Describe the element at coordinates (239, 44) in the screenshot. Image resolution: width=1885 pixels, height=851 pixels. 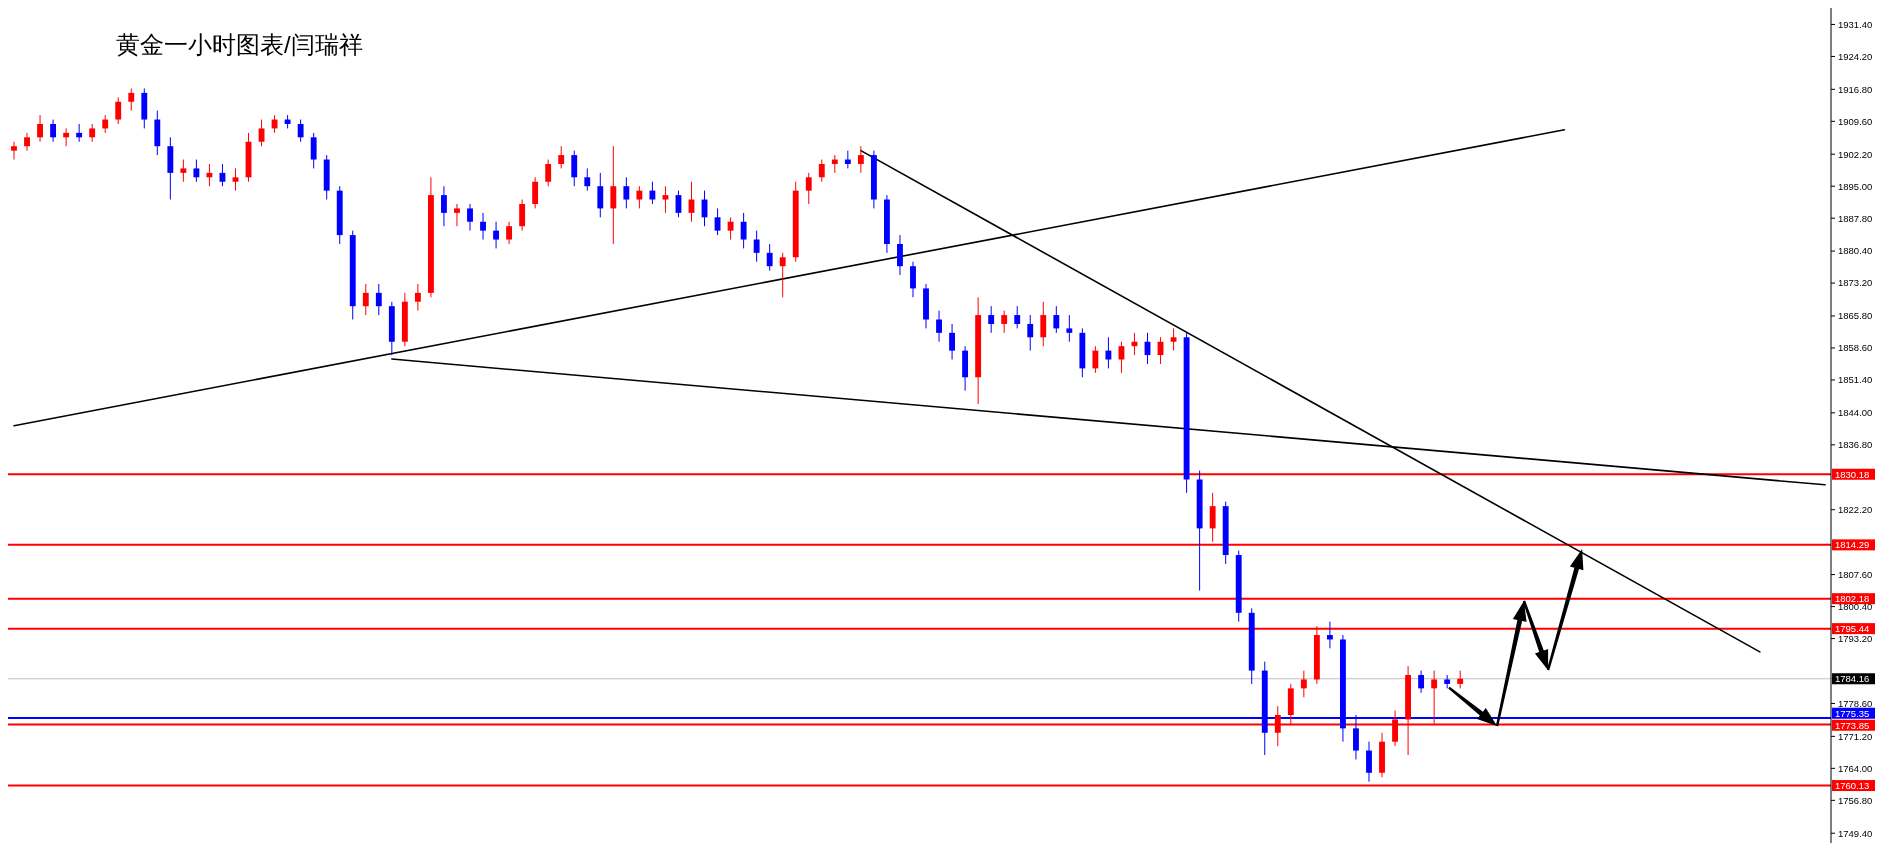
I see `text: 黄金一小时图表/闫瑞祥` at that location.